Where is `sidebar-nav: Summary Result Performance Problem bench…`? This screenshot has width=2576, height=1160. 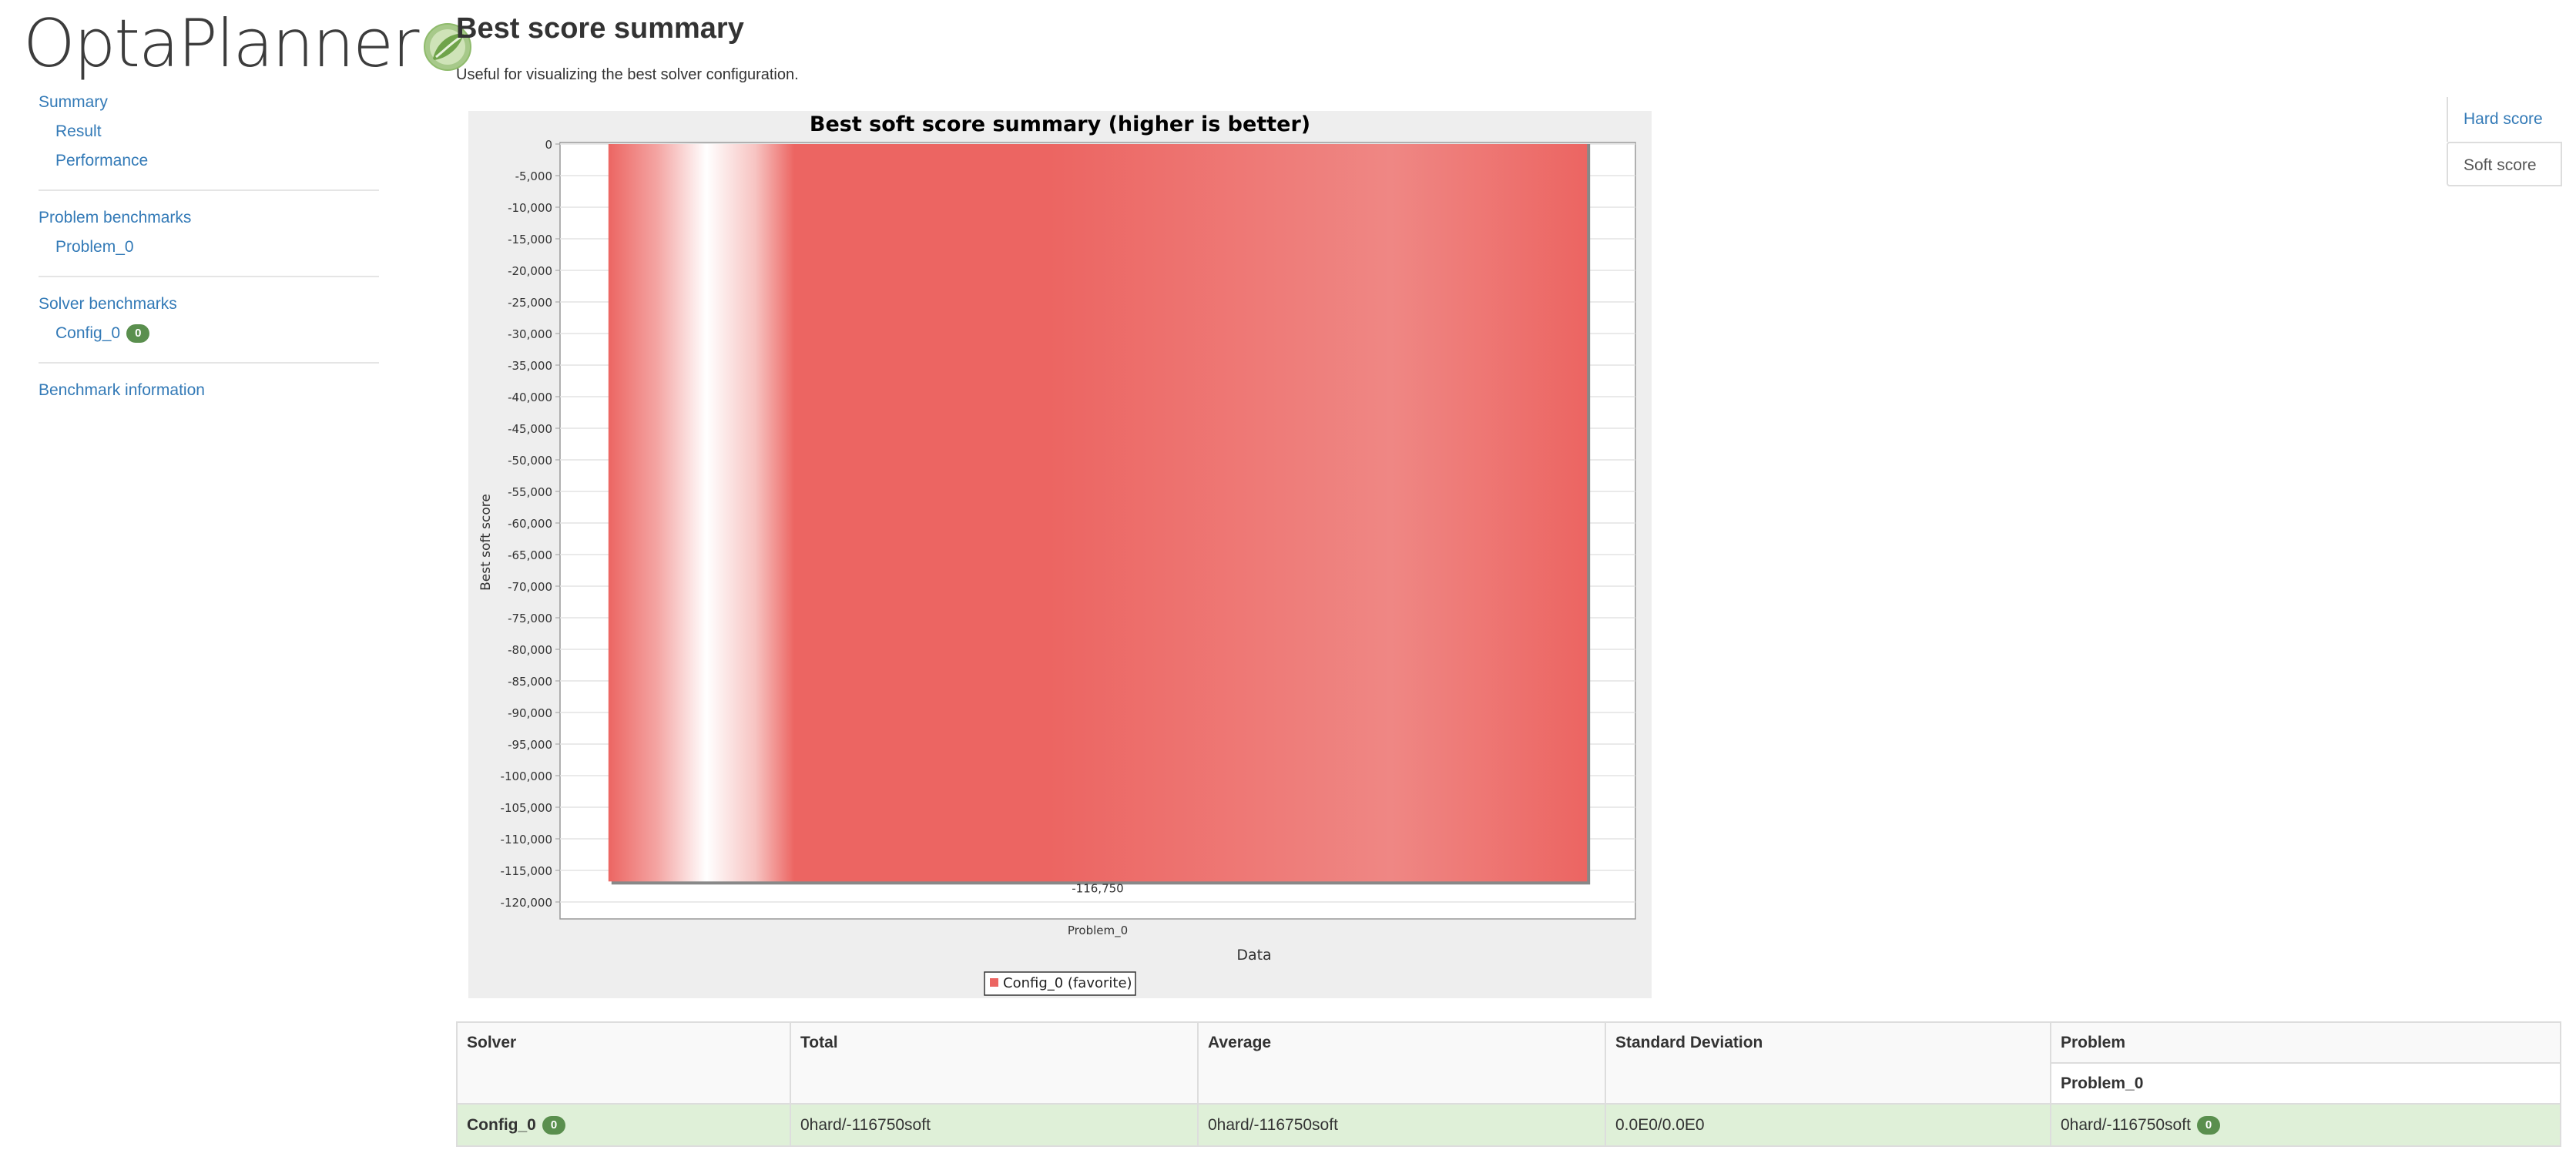 sidebar-nav: Summary Result Performance Problem bench… is located at coordinates (209, 248).